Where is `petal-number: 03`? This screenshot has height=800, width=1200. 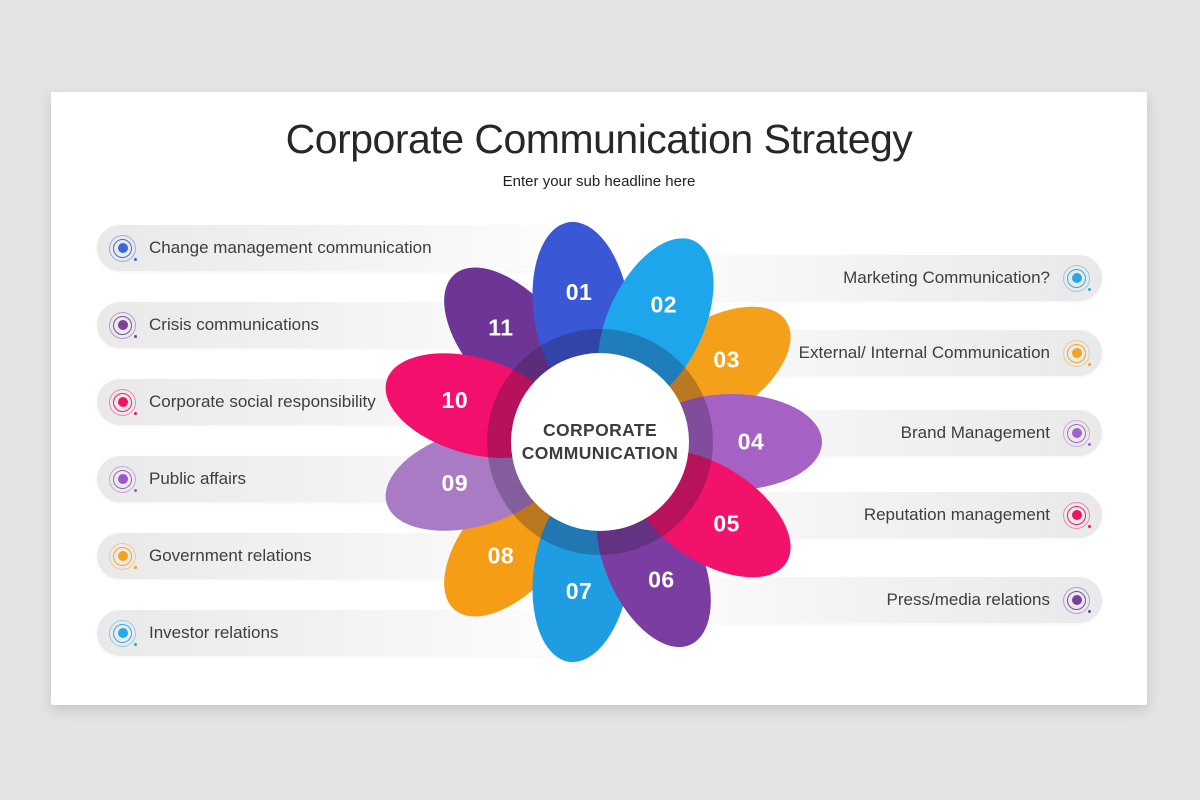
petal-number: 03 is located at coordinates (726, 359).